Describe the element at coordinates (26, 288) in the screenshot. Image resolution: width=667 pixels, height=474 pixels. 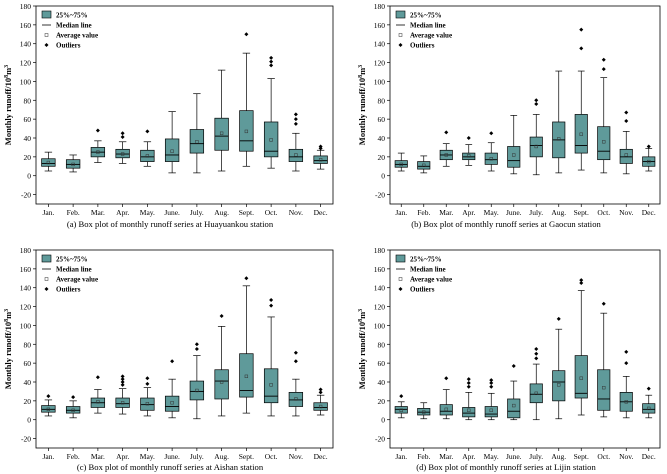
I see `y-tick-label: 140` at that location.